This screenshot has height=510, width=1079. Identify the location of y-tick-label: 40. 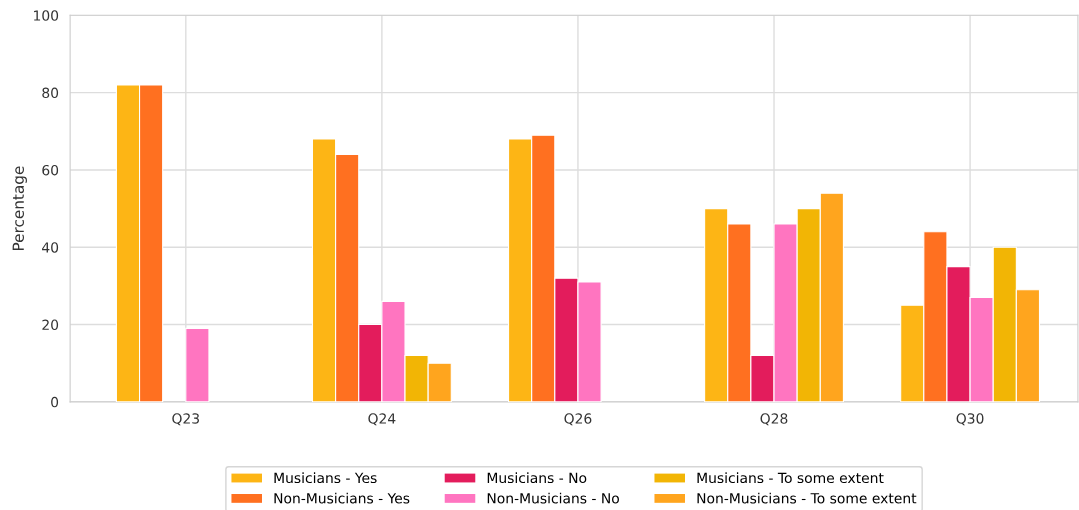
(50, 247).